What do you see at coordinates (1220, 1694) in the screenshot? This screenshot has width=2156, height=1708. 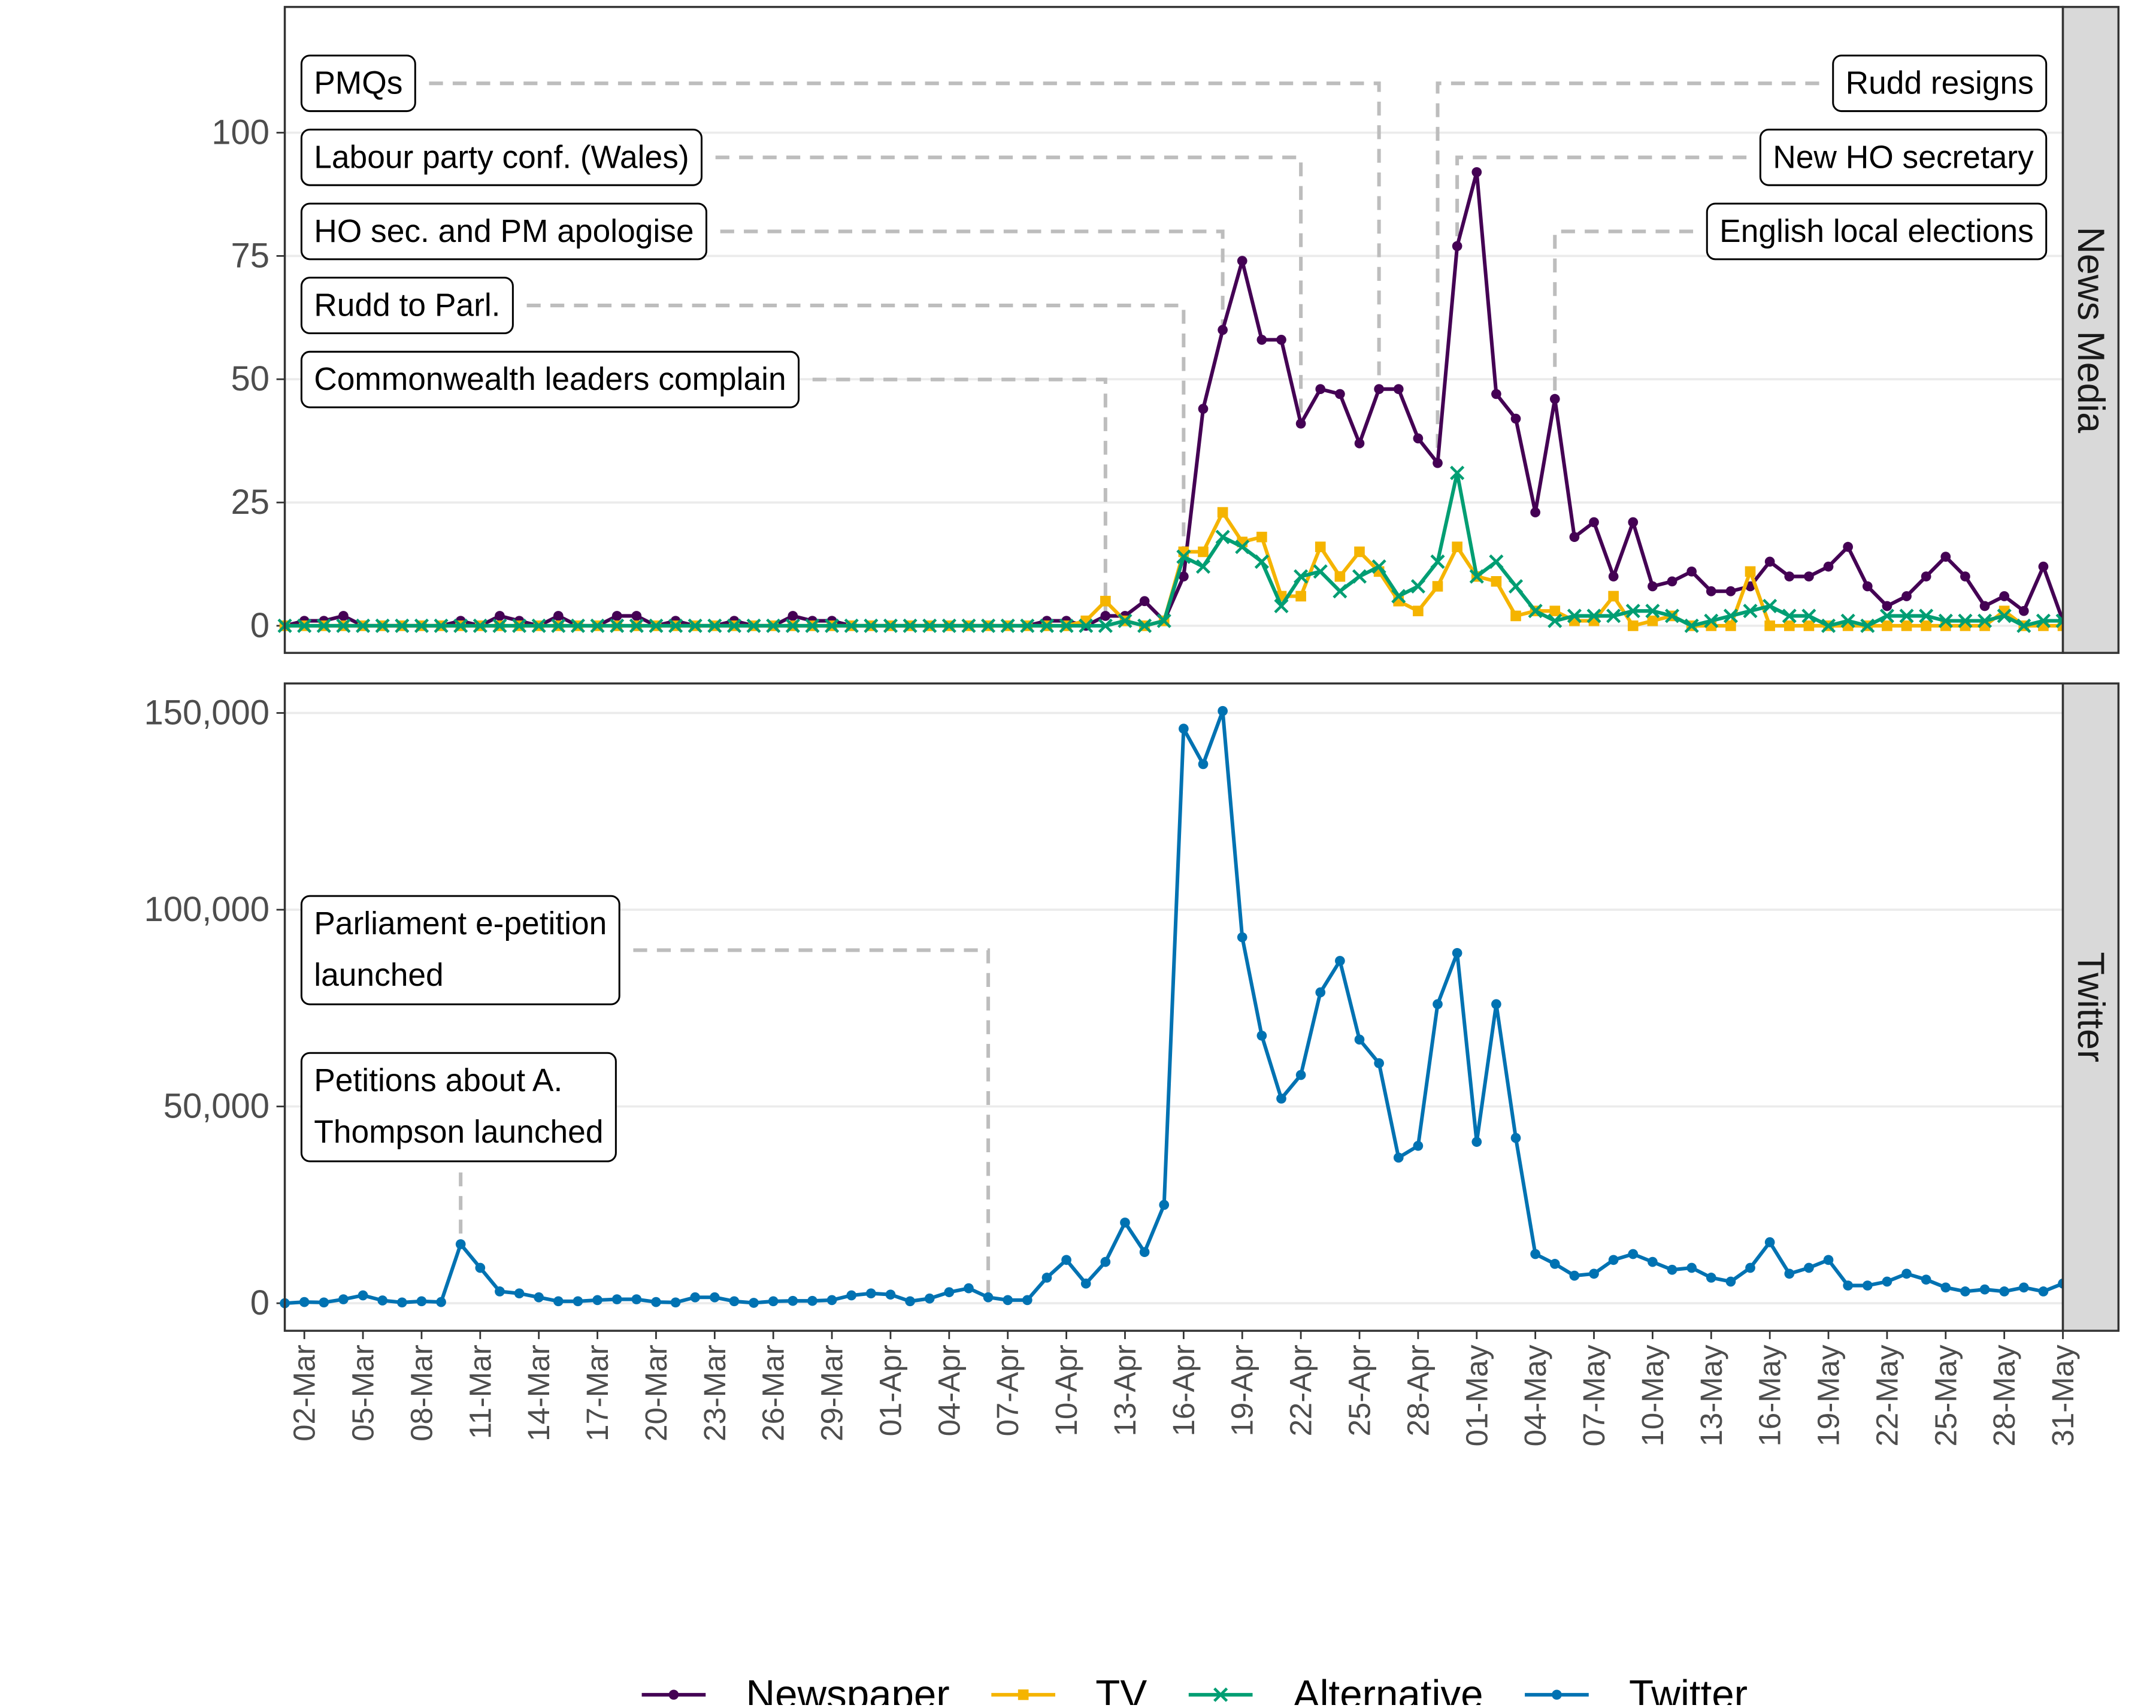 I see `legend-marker` at bounding box center [1220, 1694].